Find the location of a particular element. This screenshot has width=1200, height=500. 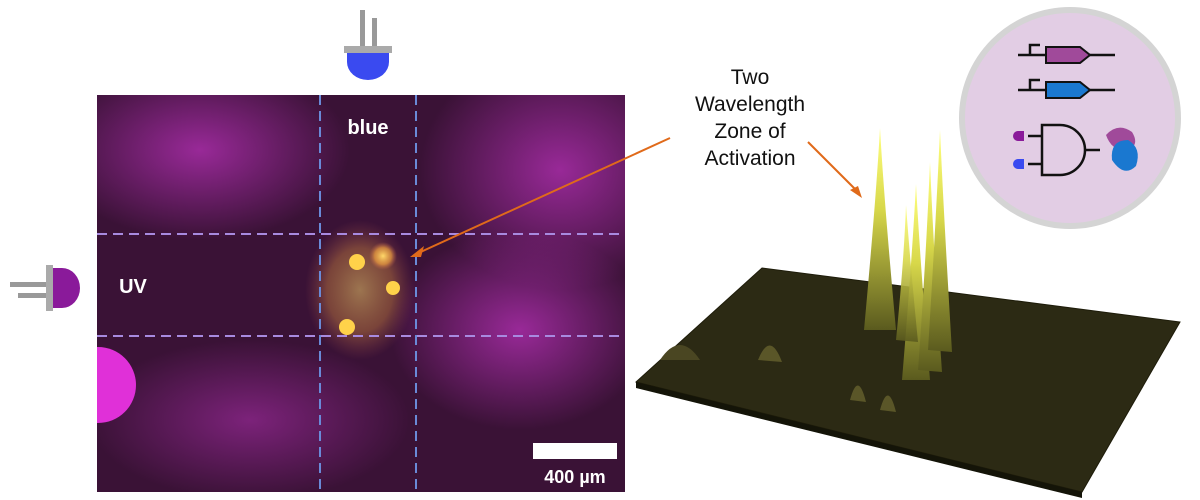

gate-body is located at coordinates (1063, 150).